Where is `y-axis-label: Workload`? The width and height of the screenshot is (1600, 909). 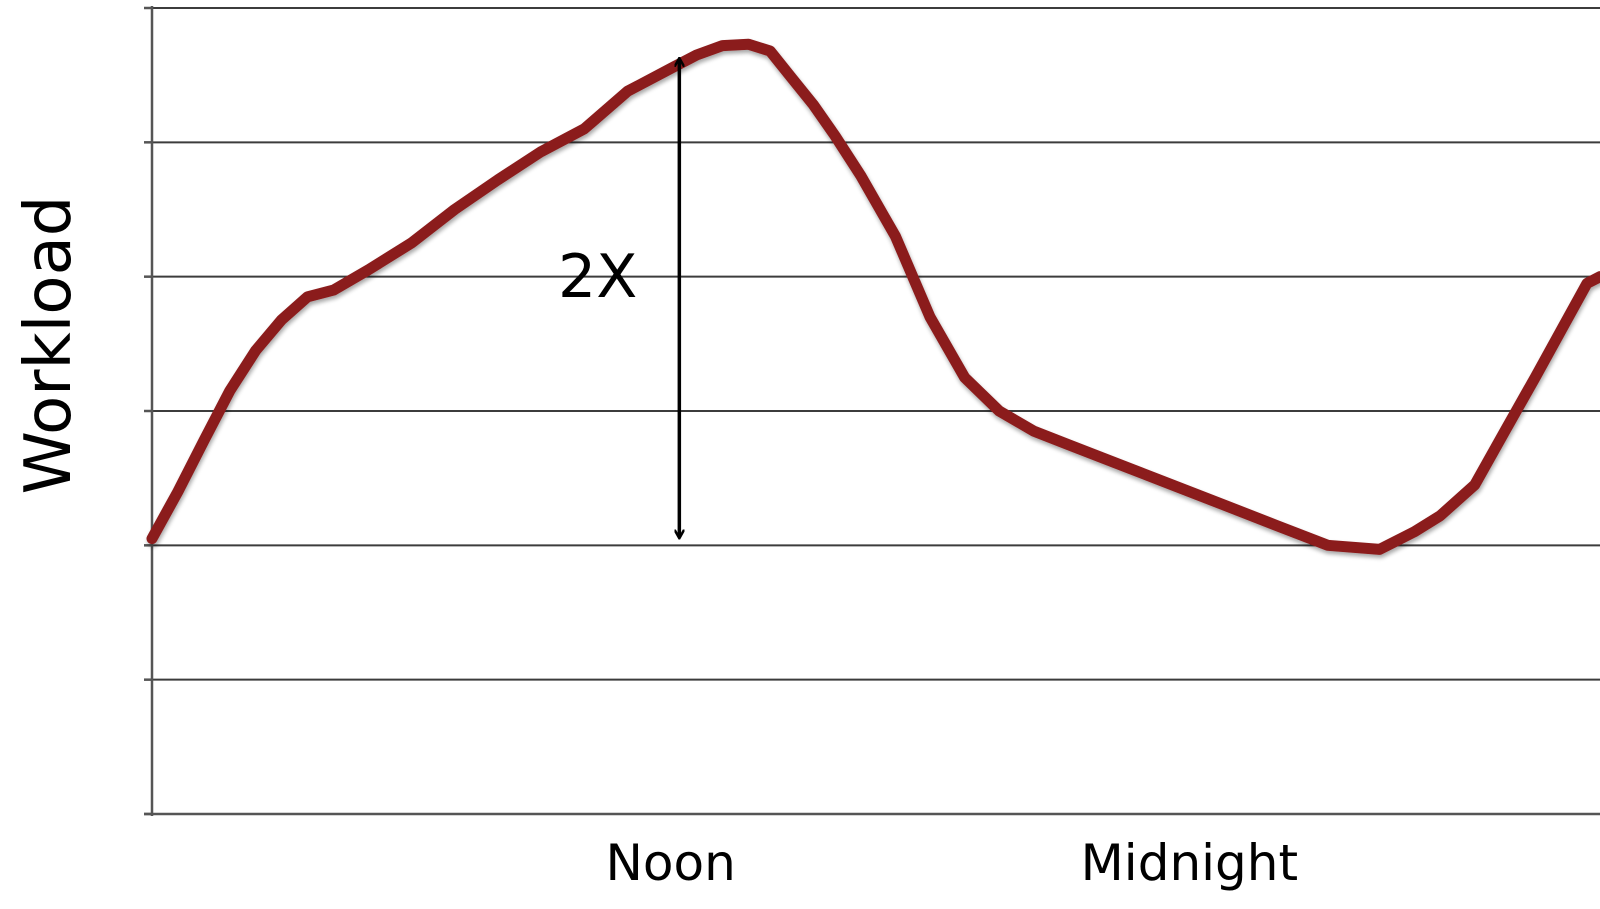 y-axis-label: Workload is located at coordinates (49, 345).